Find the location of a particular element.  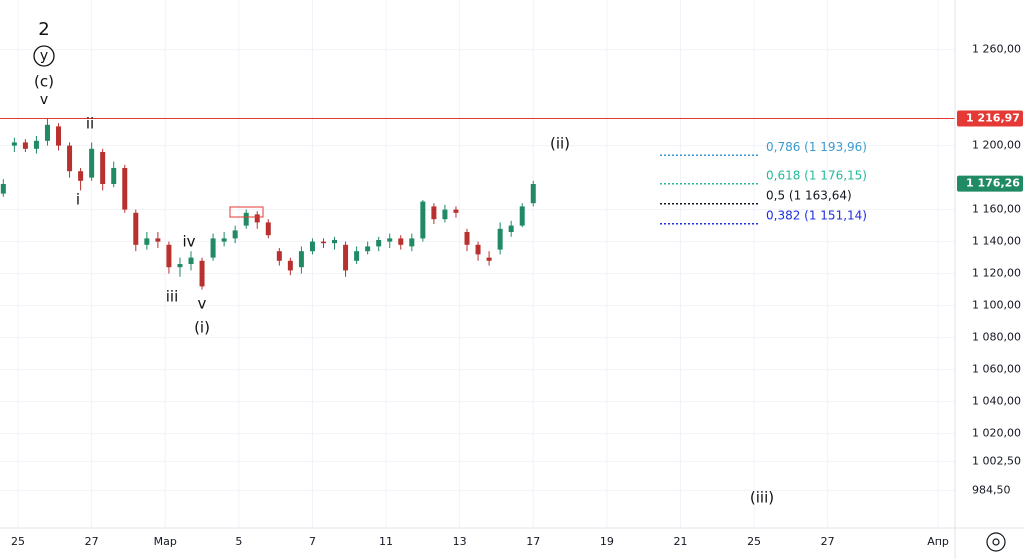

fib-label: 0,382 (1 151,14) is located at coordinates (816, 215).